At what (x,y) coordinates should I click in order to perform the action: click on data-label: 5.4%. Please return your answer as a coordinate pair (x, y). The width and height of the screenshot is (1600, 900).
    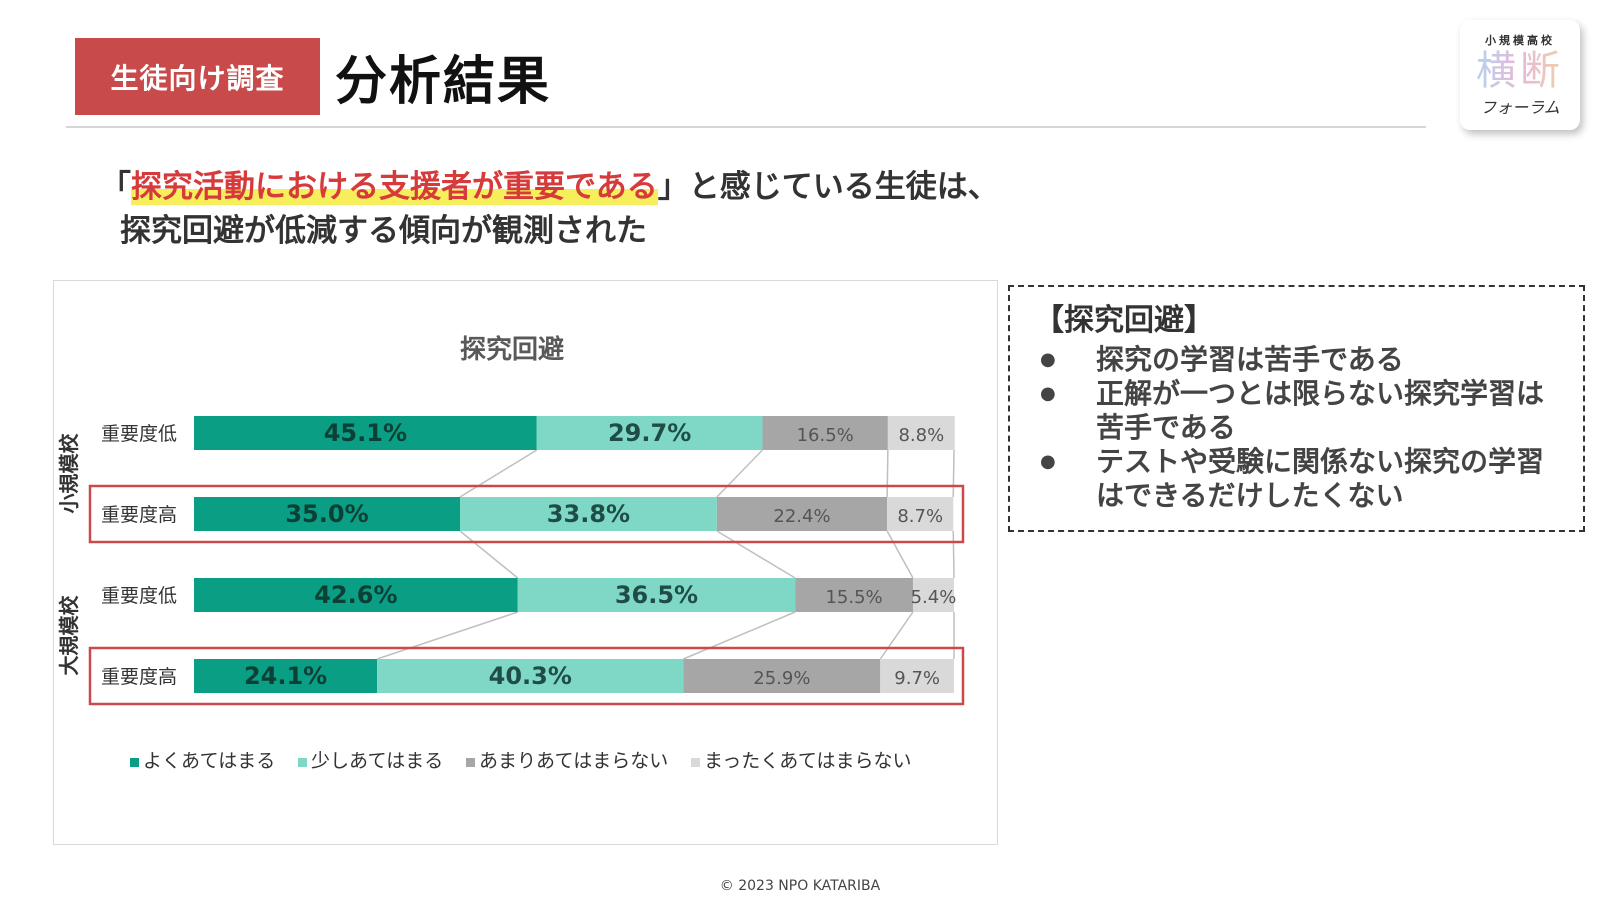
    Looking at the image, I should click on (934, 597).